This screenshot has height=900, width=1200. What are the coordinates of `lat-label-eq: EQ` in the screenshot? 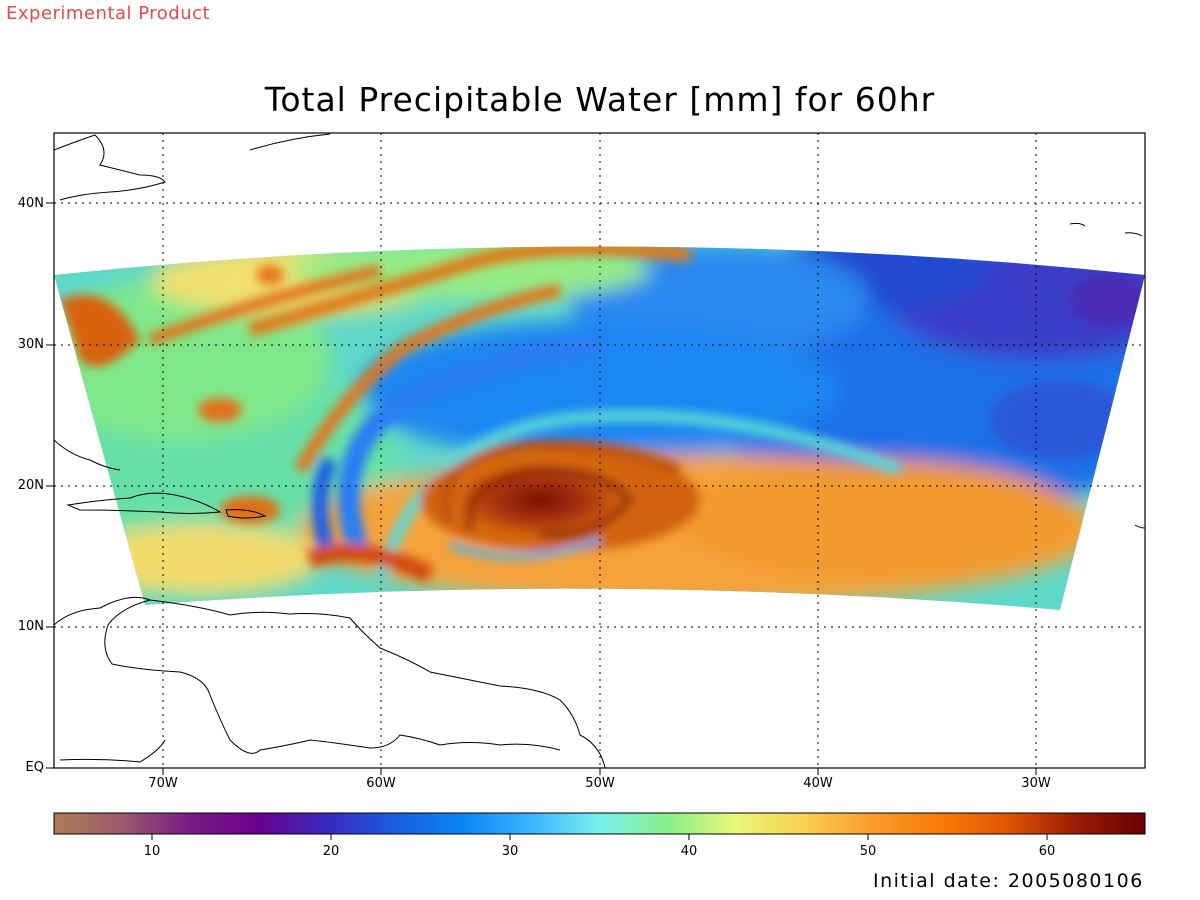 It's located at (34, 767).